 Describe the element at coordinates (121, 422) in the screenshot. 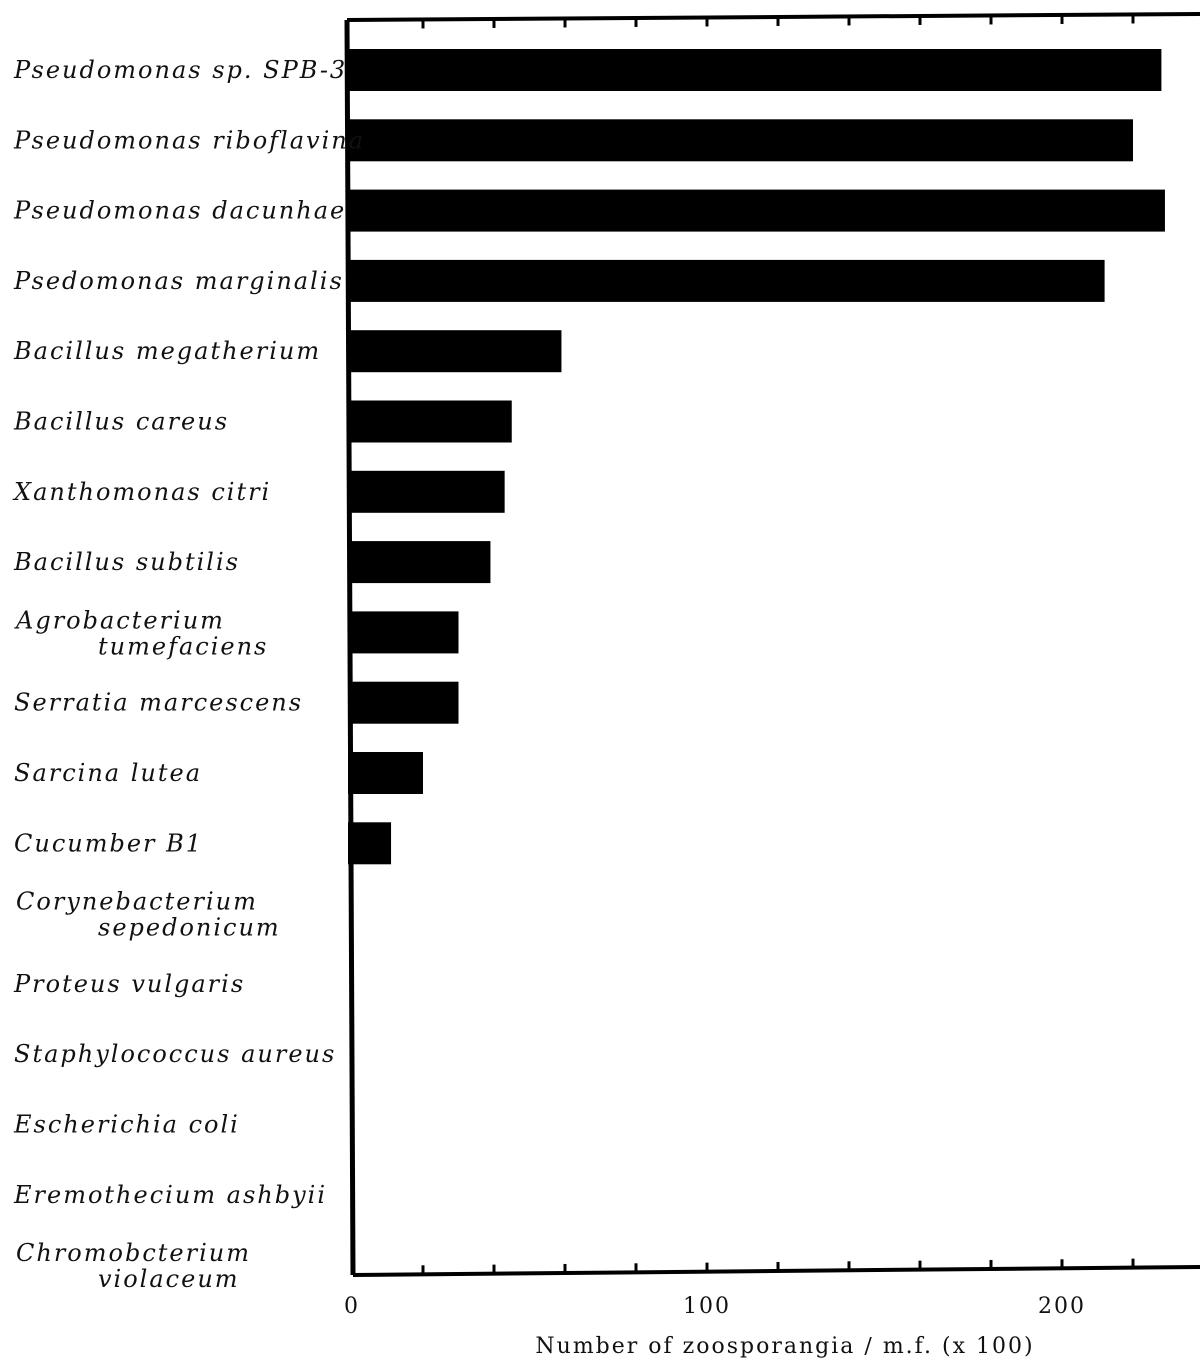

I see `category-label: Bacillus careus` at that location.